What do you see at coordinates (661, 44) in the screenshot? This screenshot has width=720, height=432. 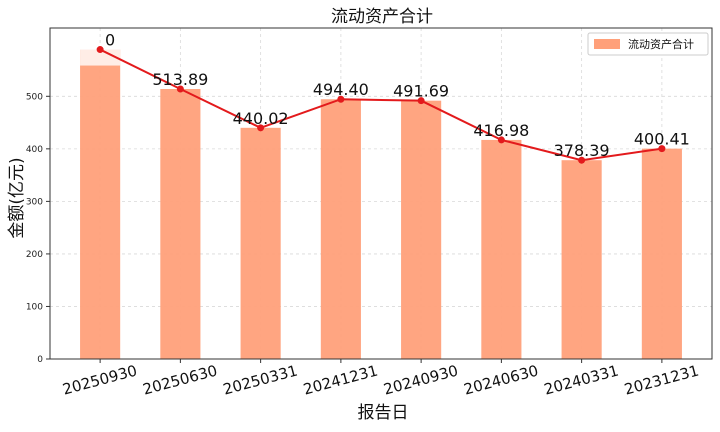 I see `legend-label: 流动资产合计` at bounding box center [661, 44].